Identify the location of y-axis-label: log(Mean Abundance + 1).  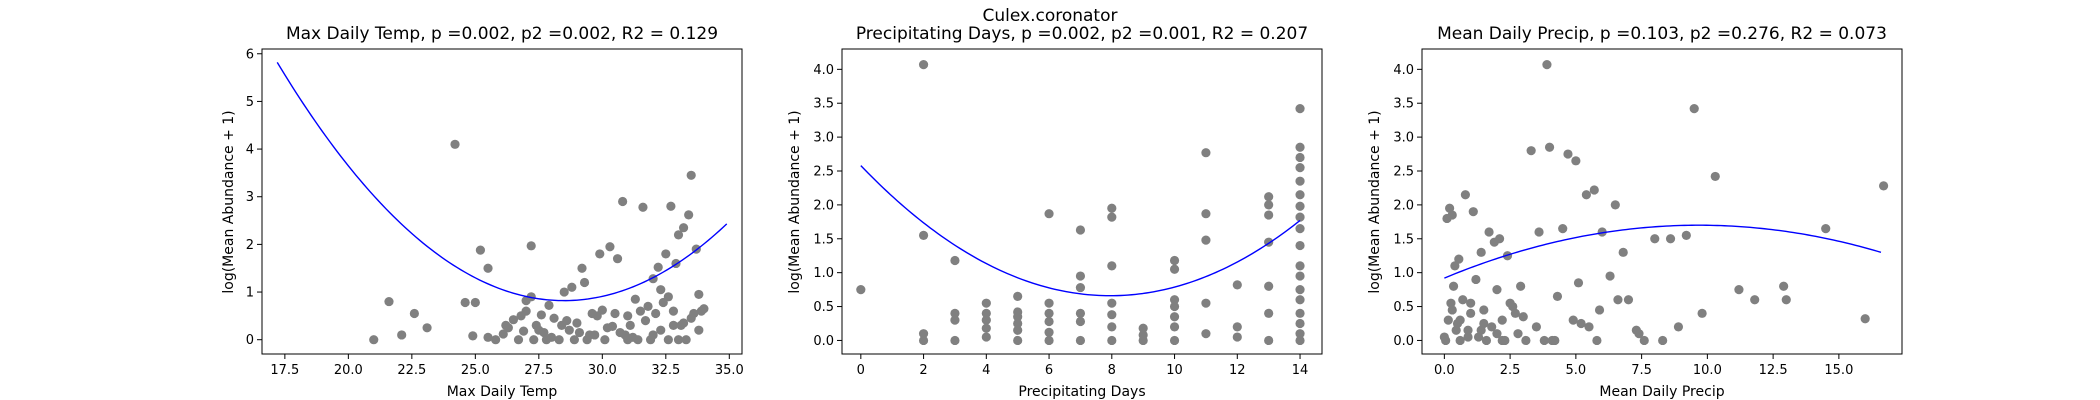
(1375, 201).